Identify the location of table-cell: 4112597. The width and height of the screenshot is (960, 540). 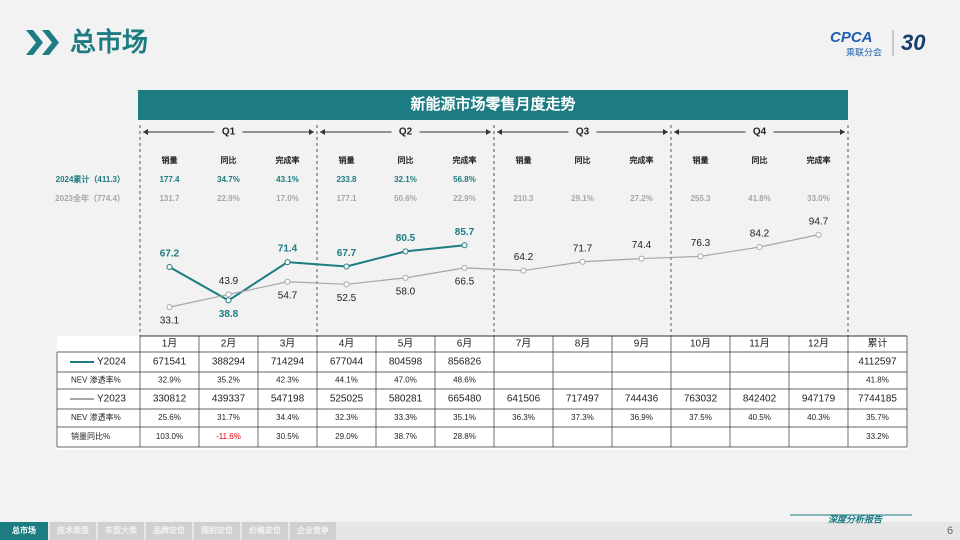
(877, 362).